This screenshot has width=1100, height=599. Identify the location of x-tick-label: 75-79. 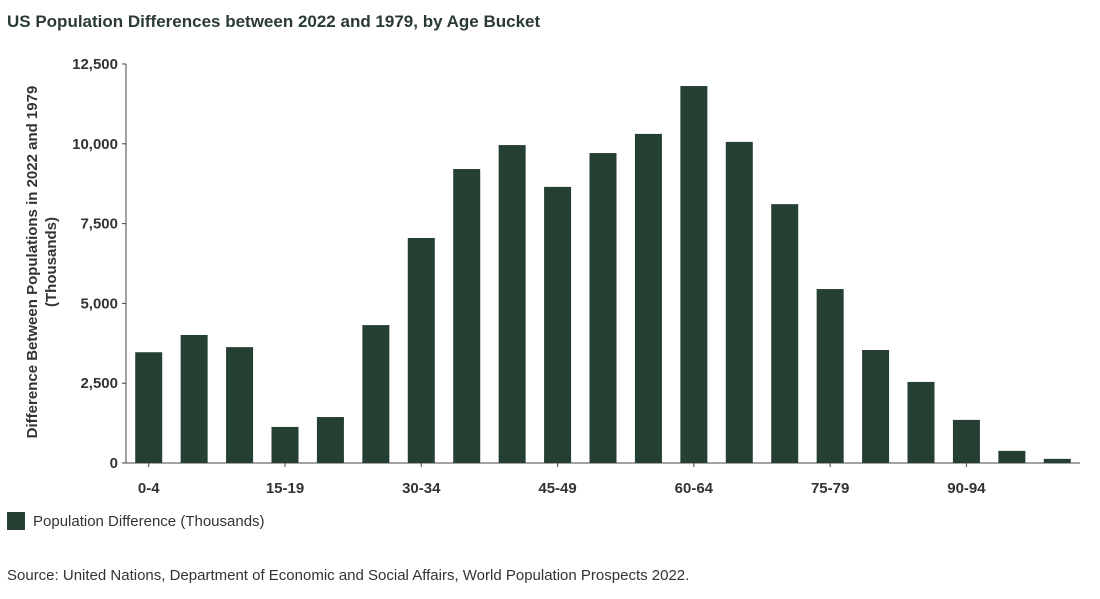
(830, 488).